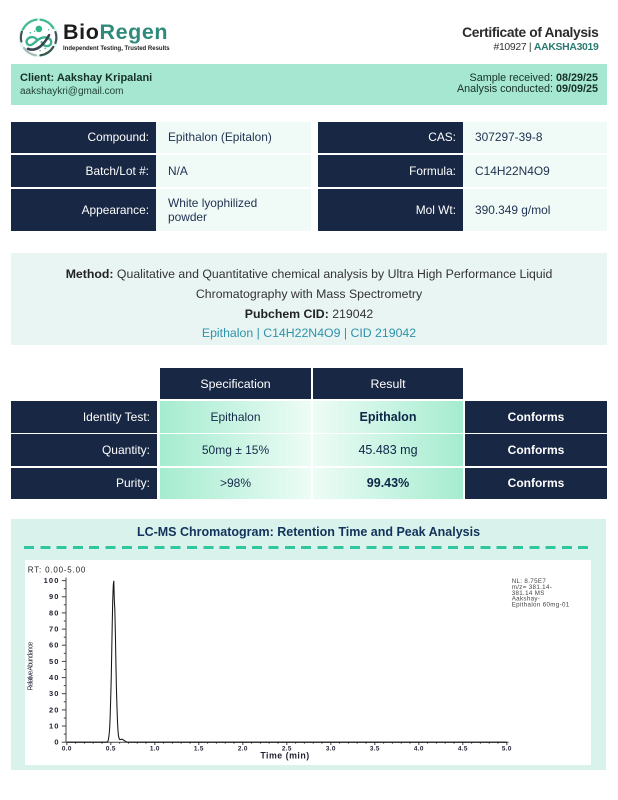  What do you see at coordinates (54, 677) in the screenshot?
I see `svg-text: 40` at bounding box center [54, 677].